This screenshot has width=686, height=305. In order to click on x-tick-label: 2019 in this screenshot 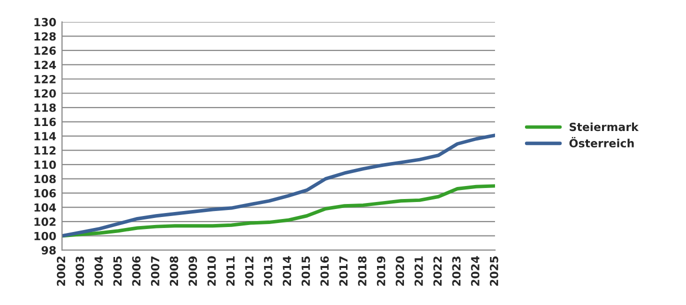, I will do `click(381, 271)`.